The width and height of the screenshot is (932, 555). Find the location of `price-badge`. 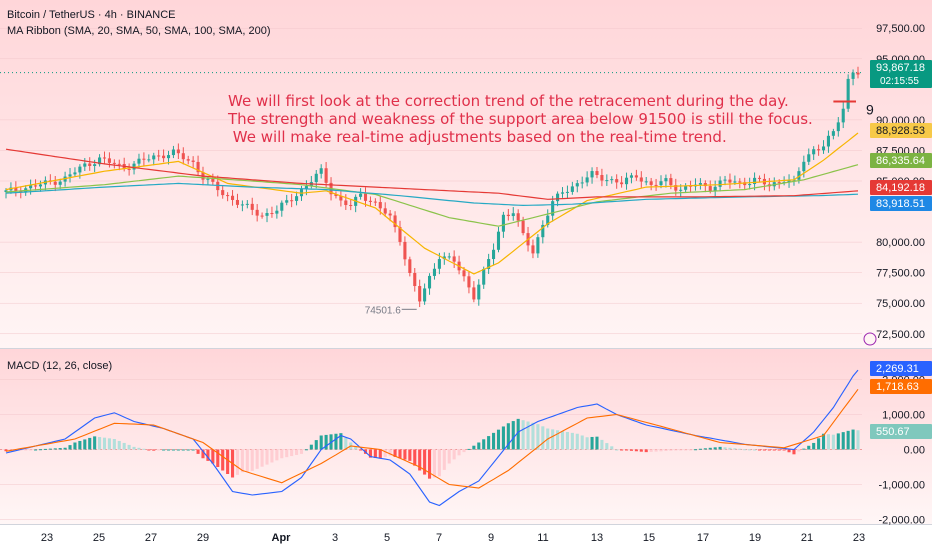

price-badge is located at coordinates (901, 74).